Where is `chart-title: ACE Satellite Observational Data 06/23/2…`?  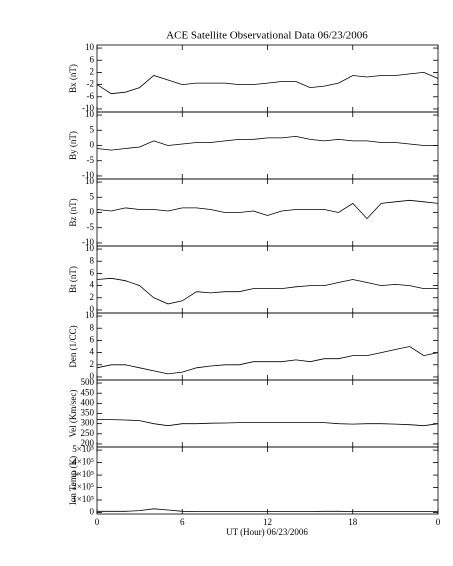
chart-title: ACE Satellite Observational Data 06/23/2… is located at coordinates (267, 36).